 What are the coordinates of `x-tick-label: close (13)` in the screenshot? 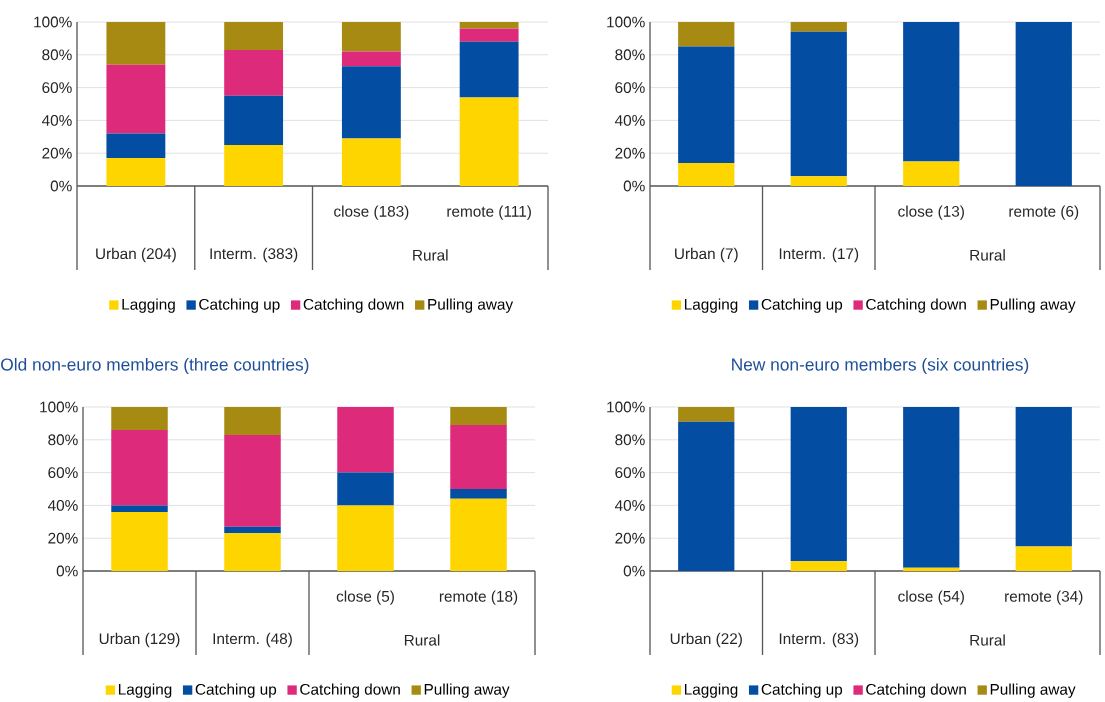 It's located at (931, 212).